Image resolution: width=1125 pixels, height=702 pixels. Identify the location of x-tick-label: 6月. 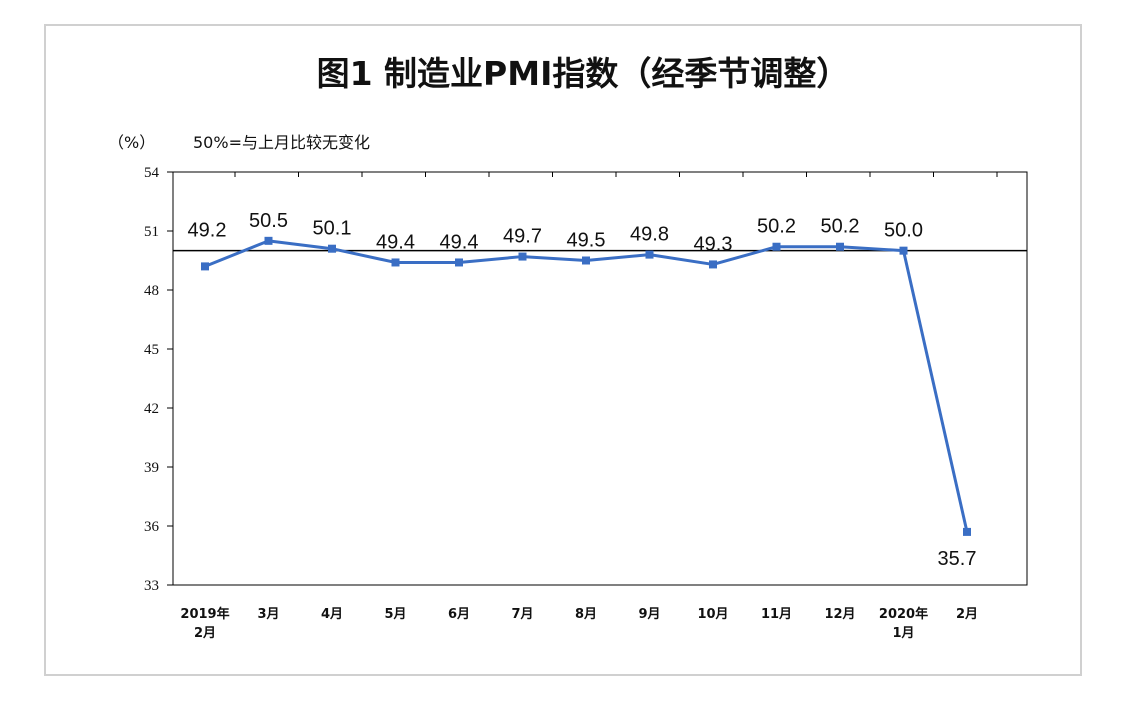
(459, 614).